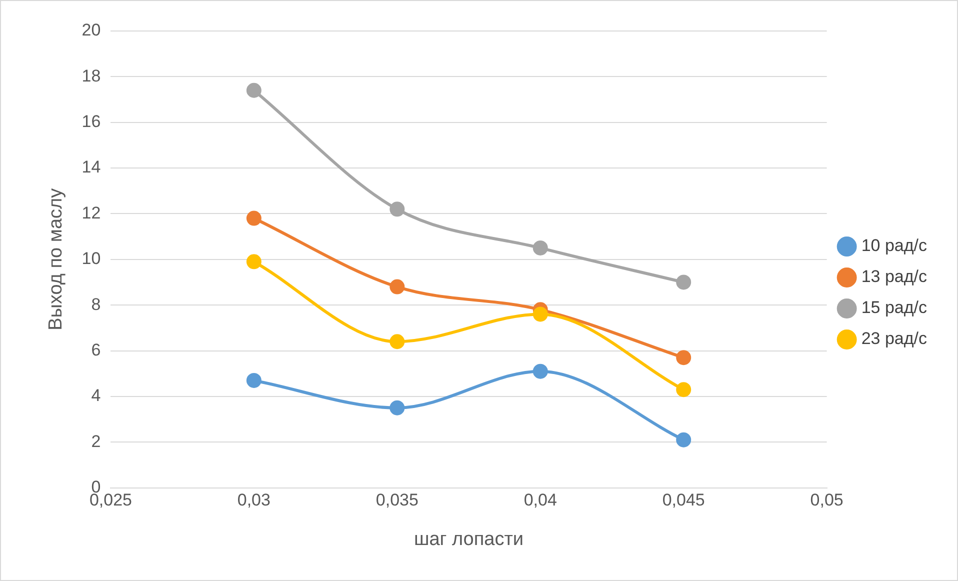 This screenshot has width=958, height=581. Describe the element at coordinates (91, 212) in the screenshot. I see `y-tick-label: 12` at that location.